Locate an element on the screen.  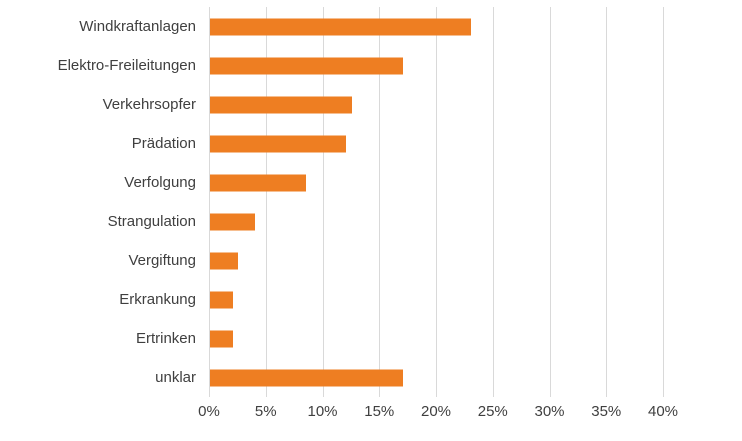
x-tick-label: 35% is located at coordinates (606, 411).